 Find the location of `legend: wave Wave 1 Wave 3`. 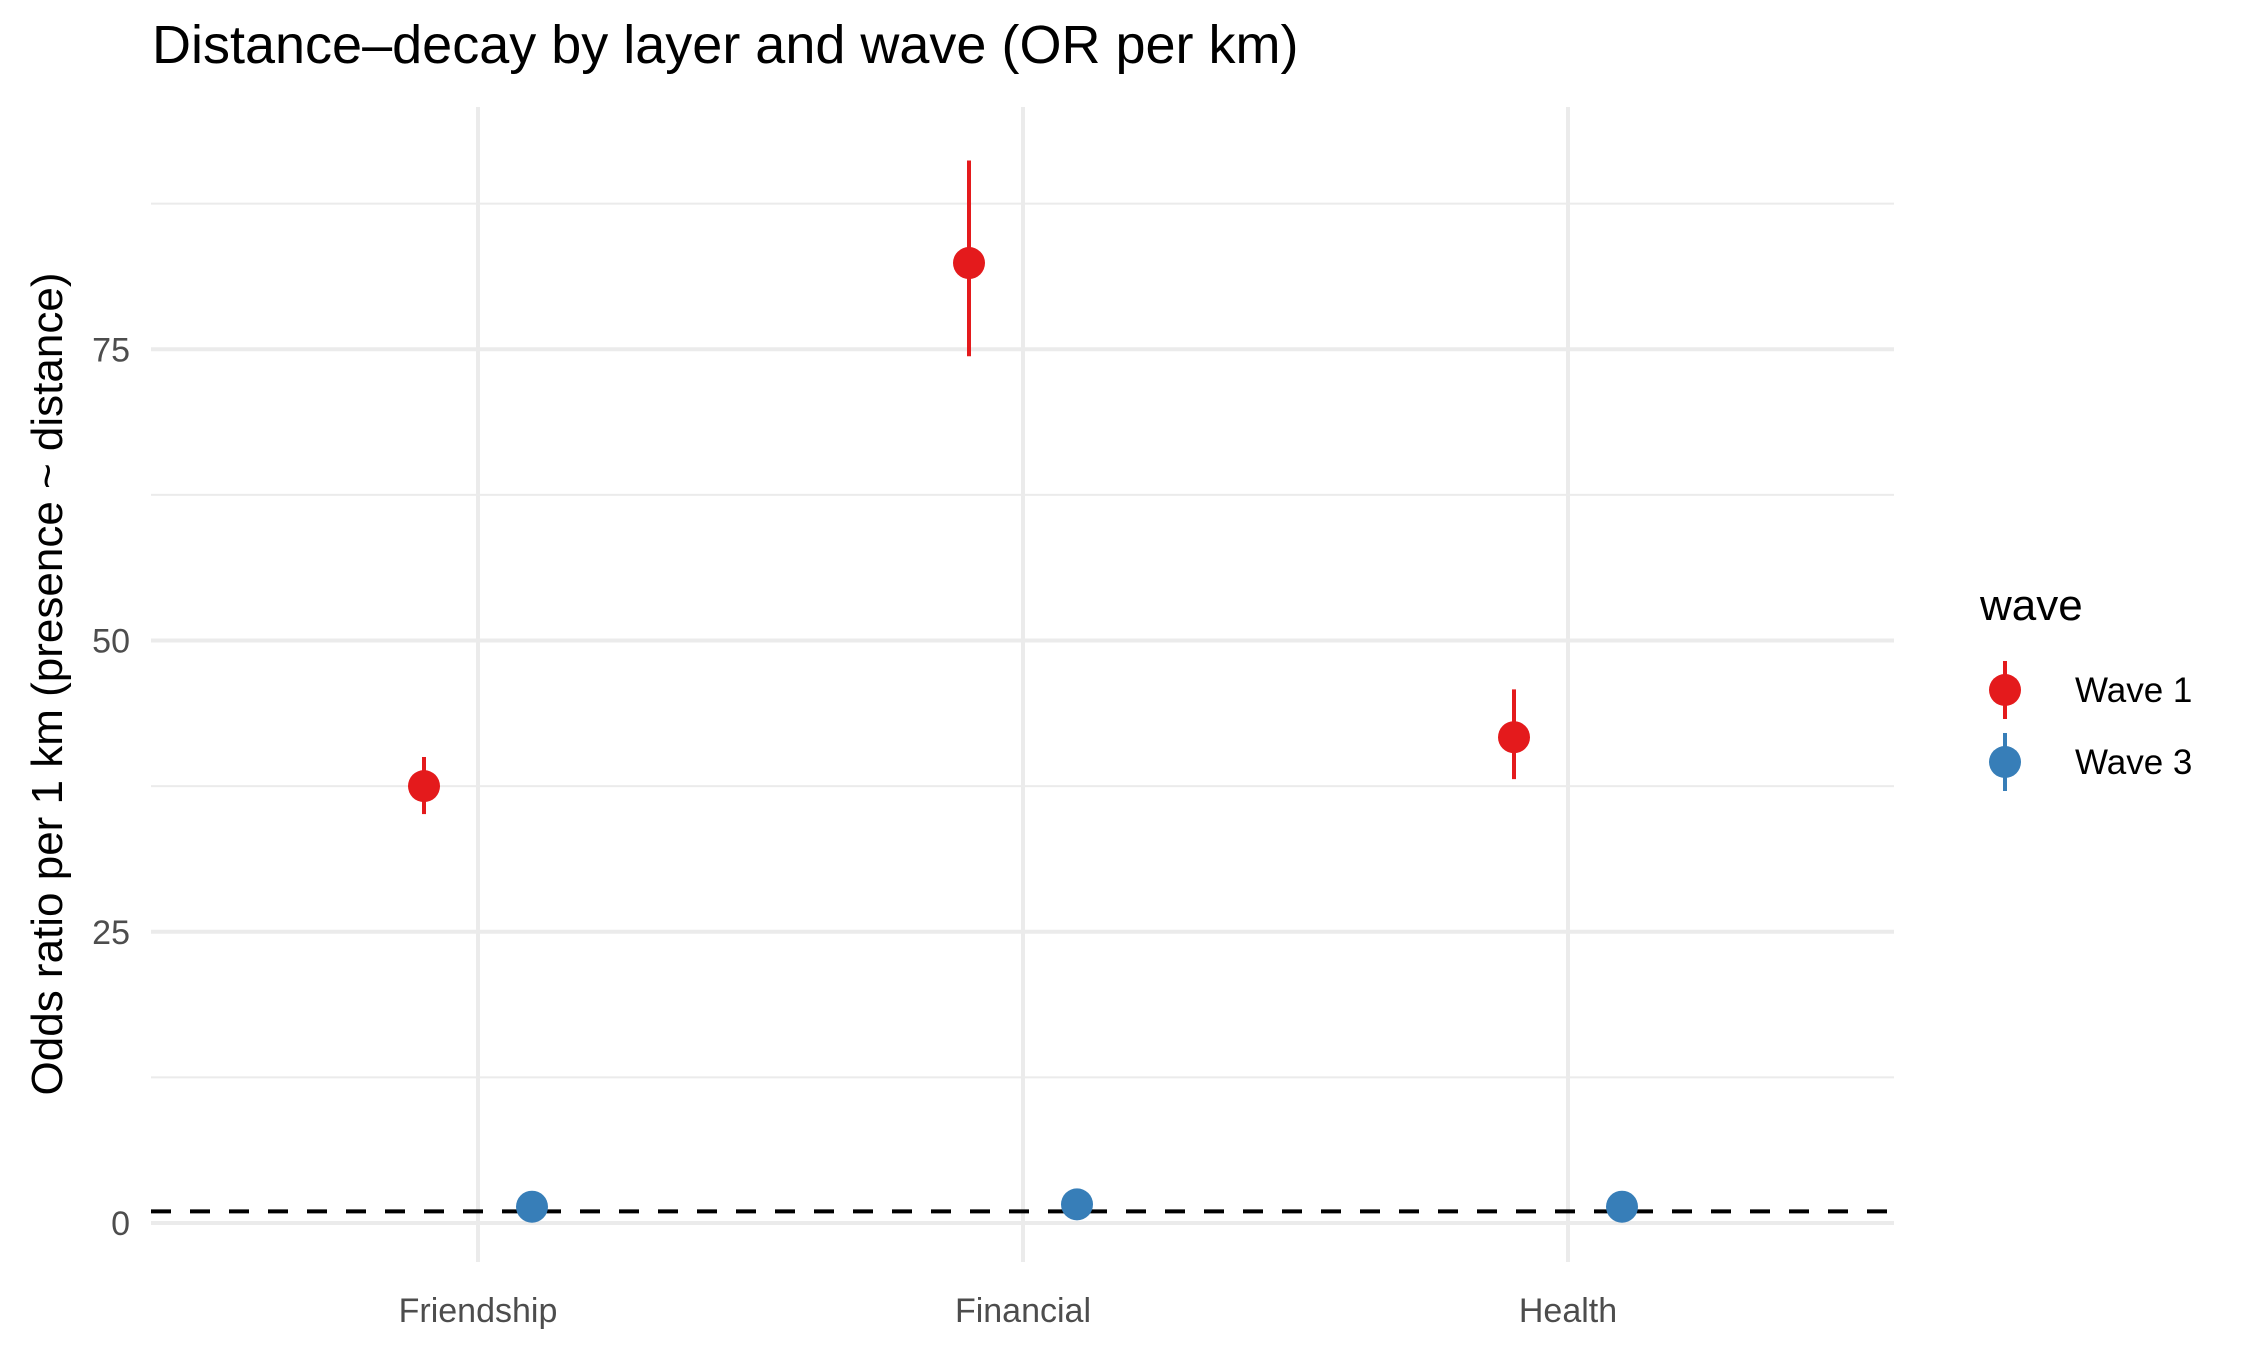

legend: wave Wave 1 Wave 3 is located at coordinates (2085, 686).